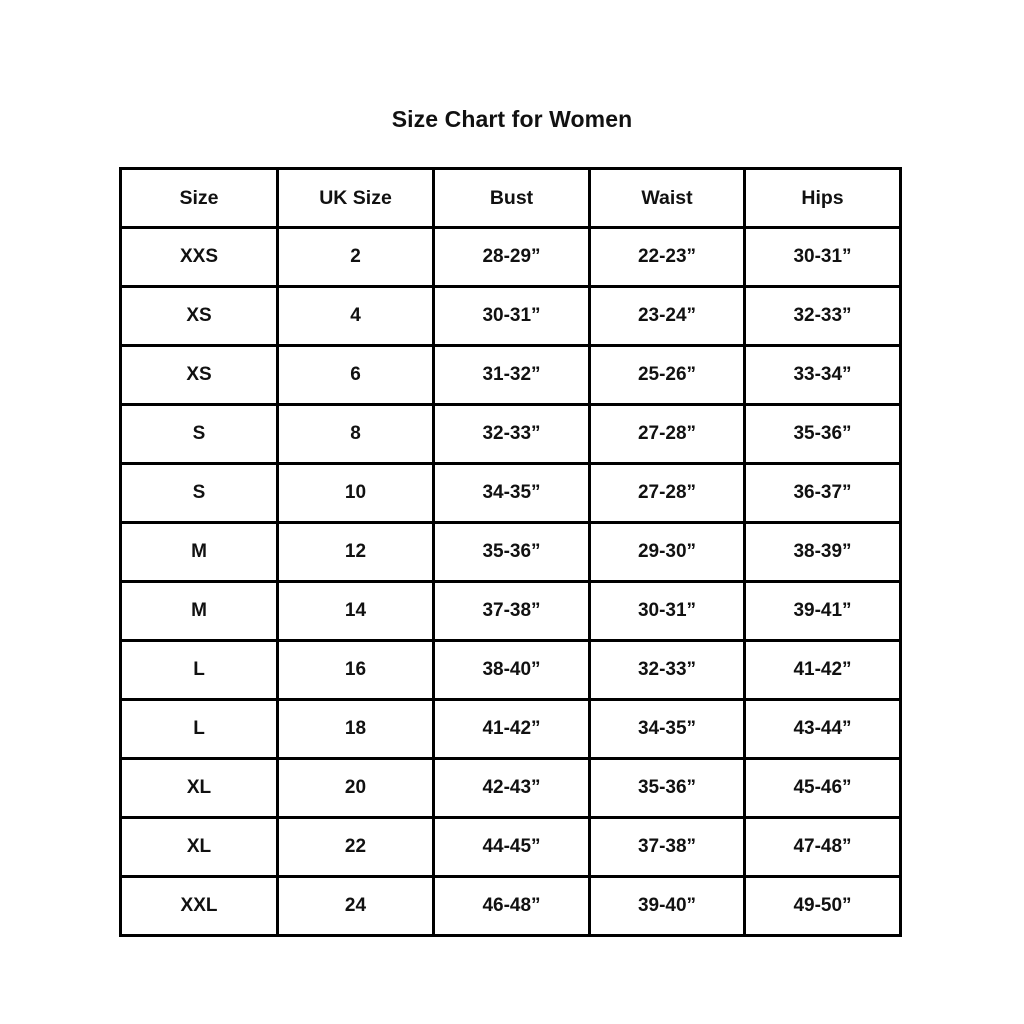  I want to click on table-header-row: Size UK Size Bust Waist Hips, so click(510, 198).